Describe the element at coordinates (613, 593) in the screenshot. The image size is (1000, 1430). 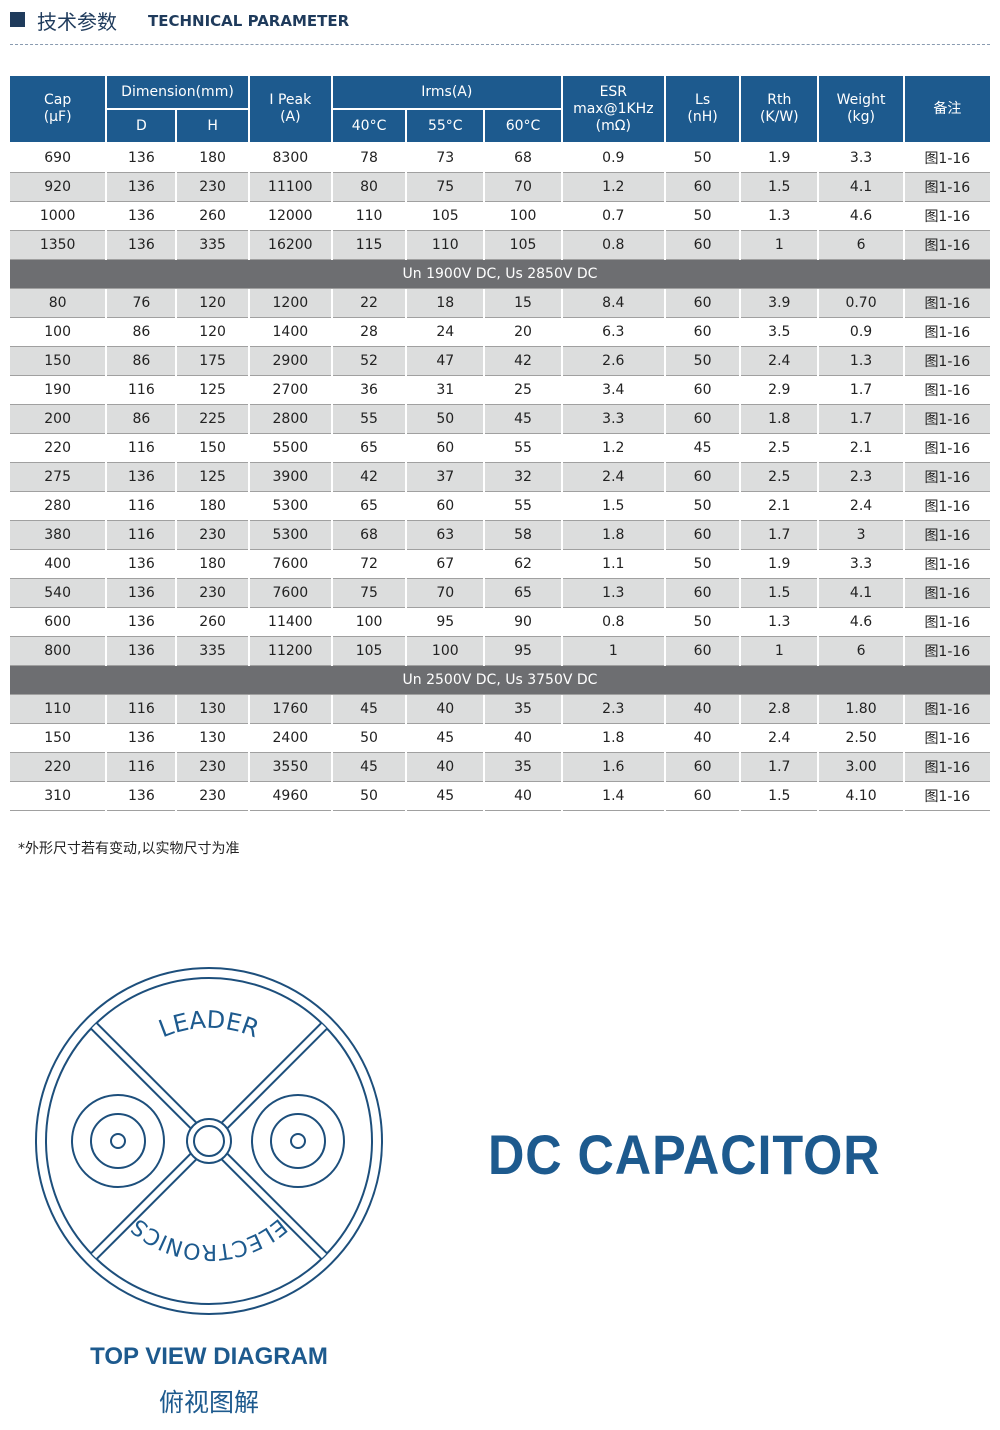
I see `cell: 1.3` at that location.